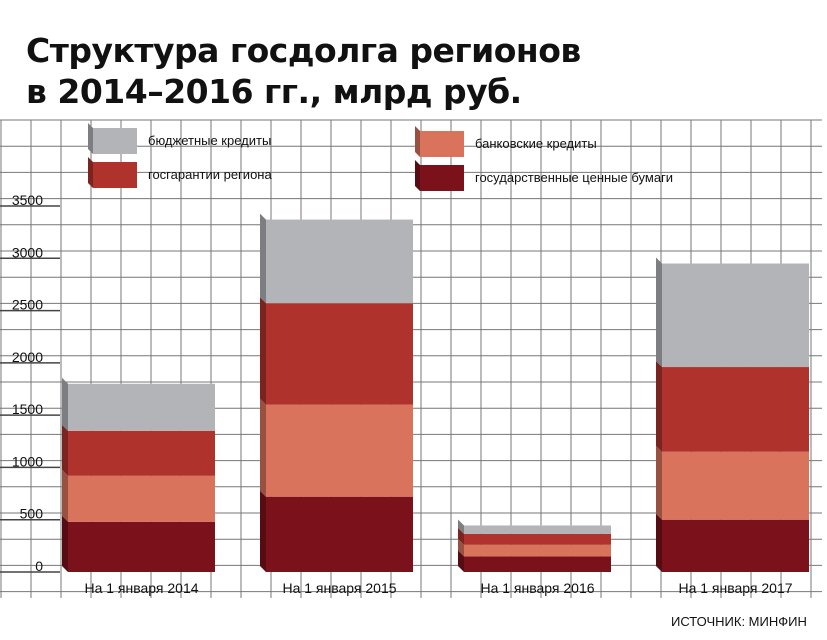 Image resolution: width=827 pixels, height=640 pixels. I want to click on chart-title-line-1: Структура госдолга регионов, so click(303, 50).